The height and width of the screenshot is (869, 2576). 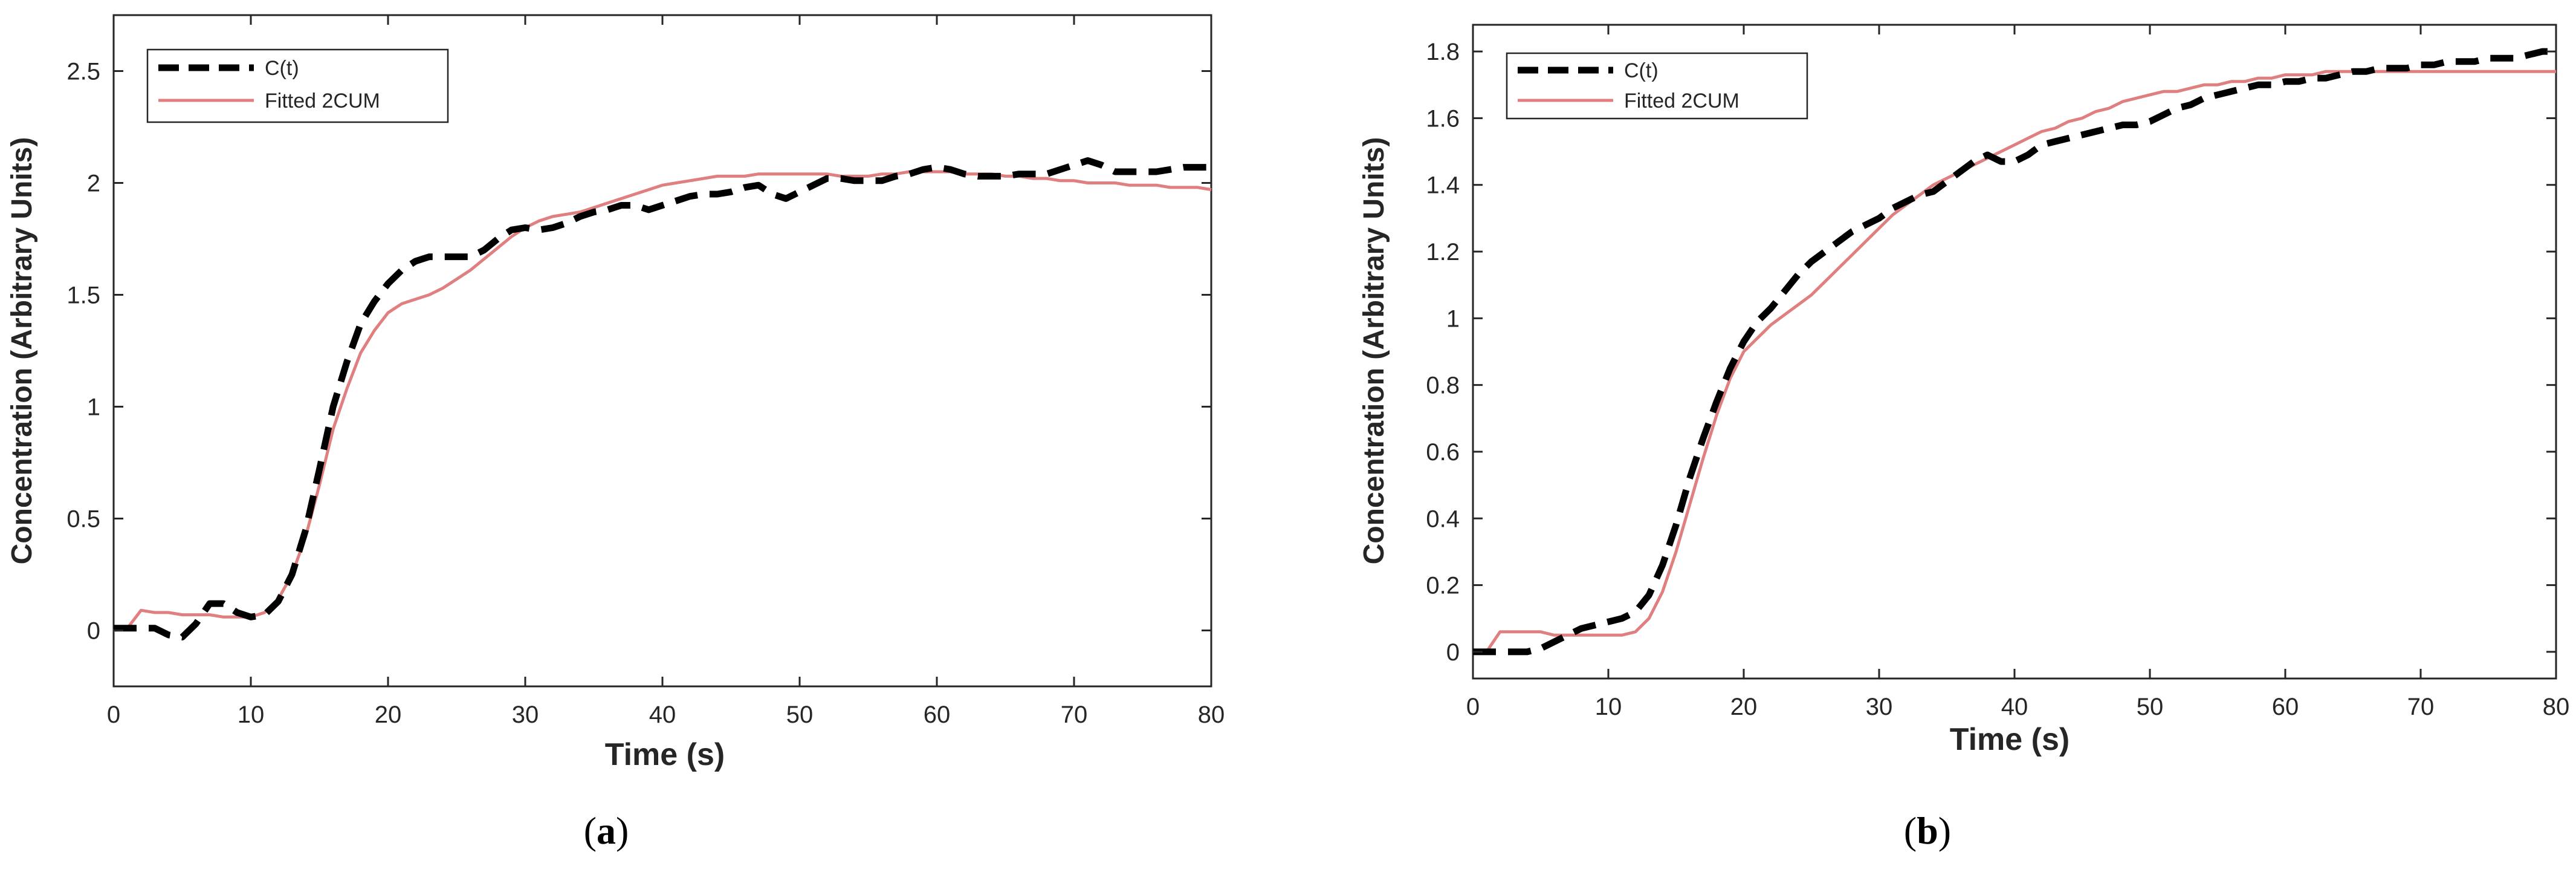 What do you see at coordinates (1443, 118) in the screenshot?
I see `y-tick-label: 1.6` at bounding box center [1443, 118].